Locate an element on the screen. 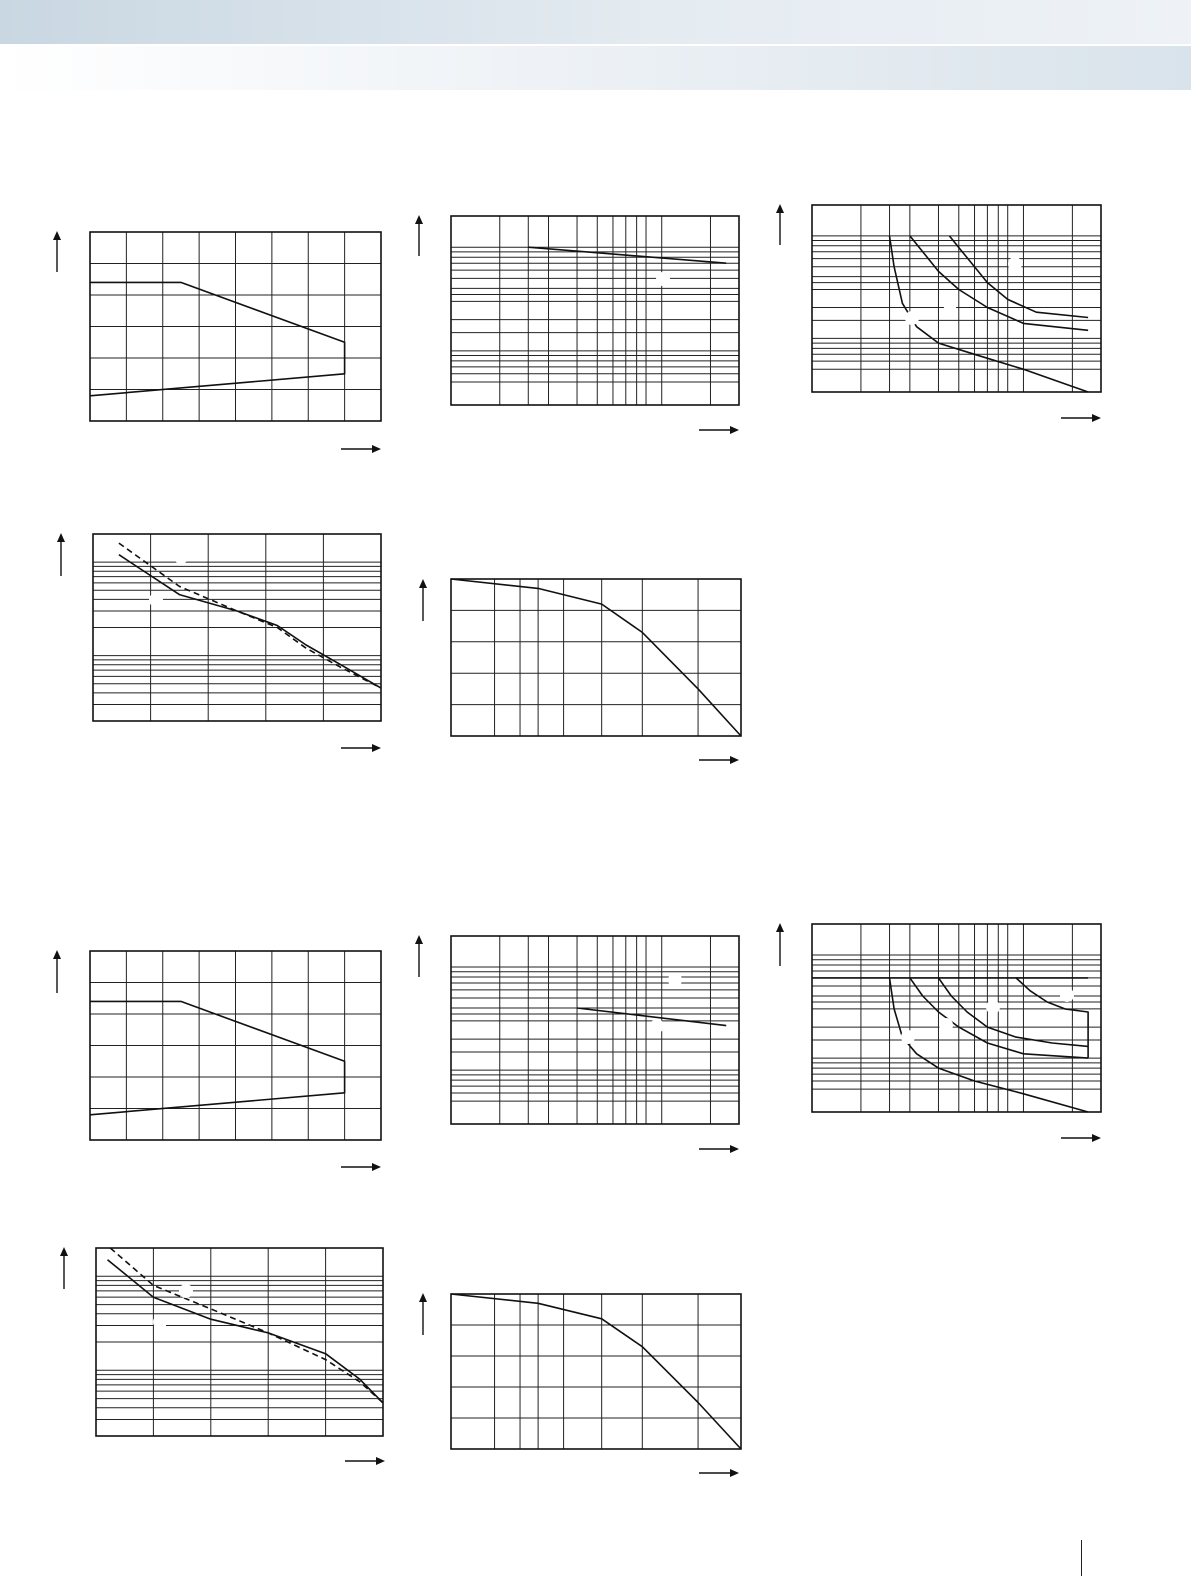  chart-p7 is located at coordinates (577, 1044).